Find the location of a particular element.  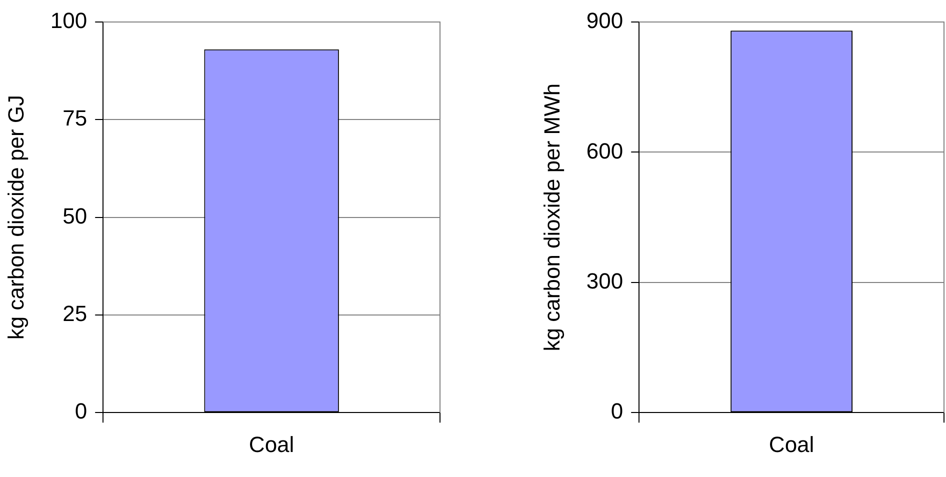

y-tick-label: 900 is located at coordinates (605, 21).